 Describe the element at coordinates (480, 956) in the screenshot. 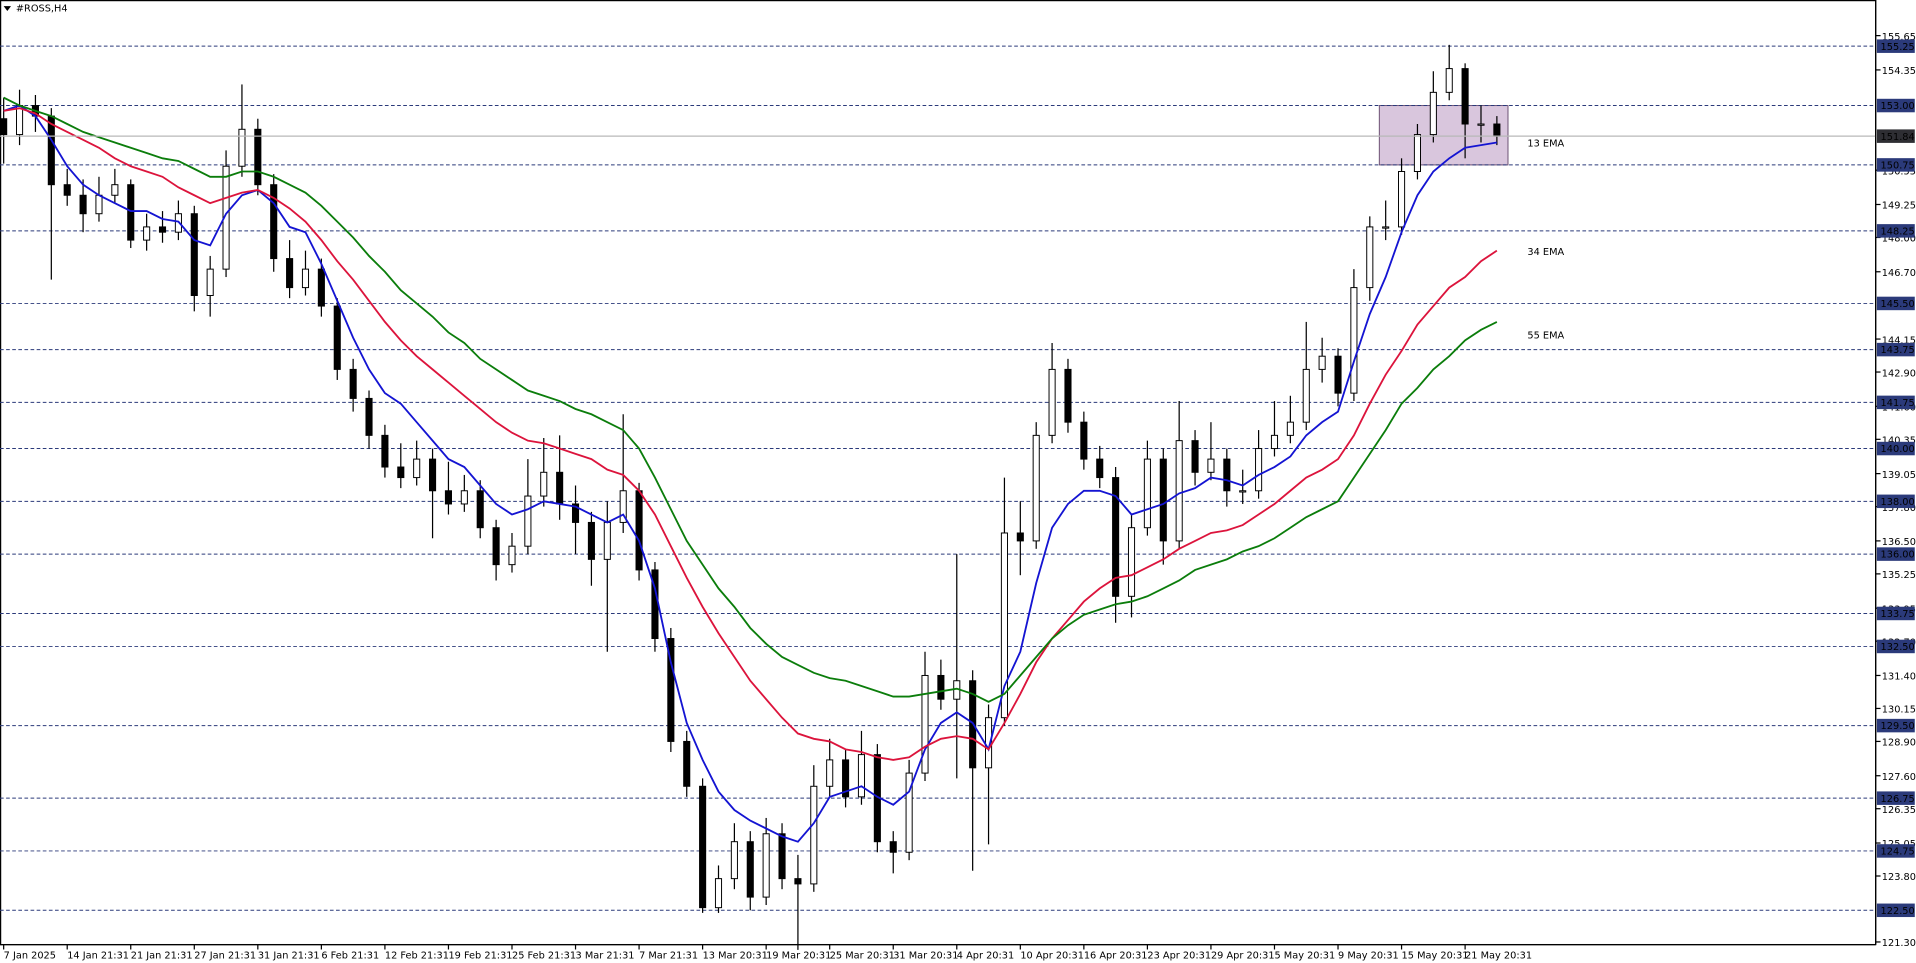

I see `x-tick-label: 19 Feb 21:31` at that location.